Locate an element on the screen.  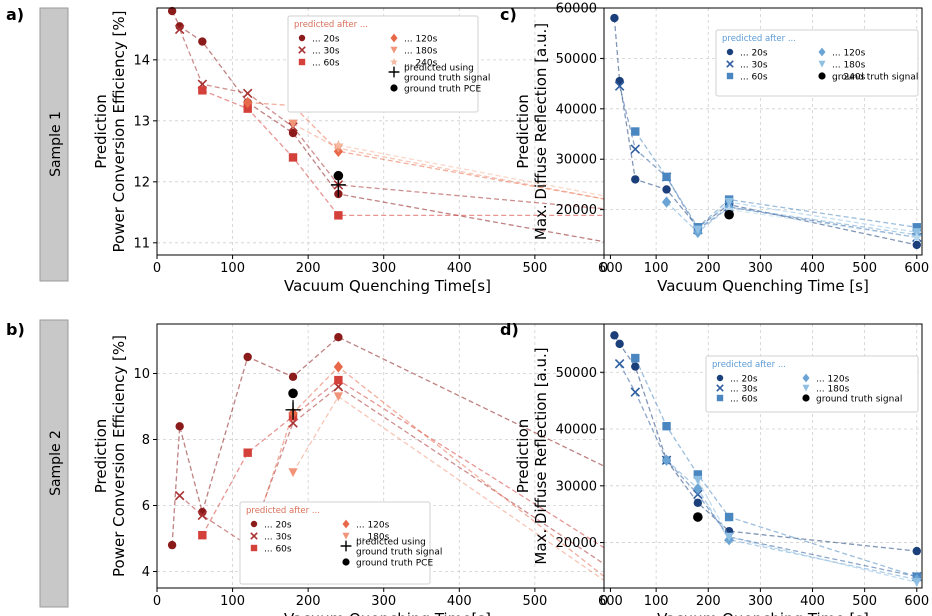
plot-frame is located at coordinates (763, 131).